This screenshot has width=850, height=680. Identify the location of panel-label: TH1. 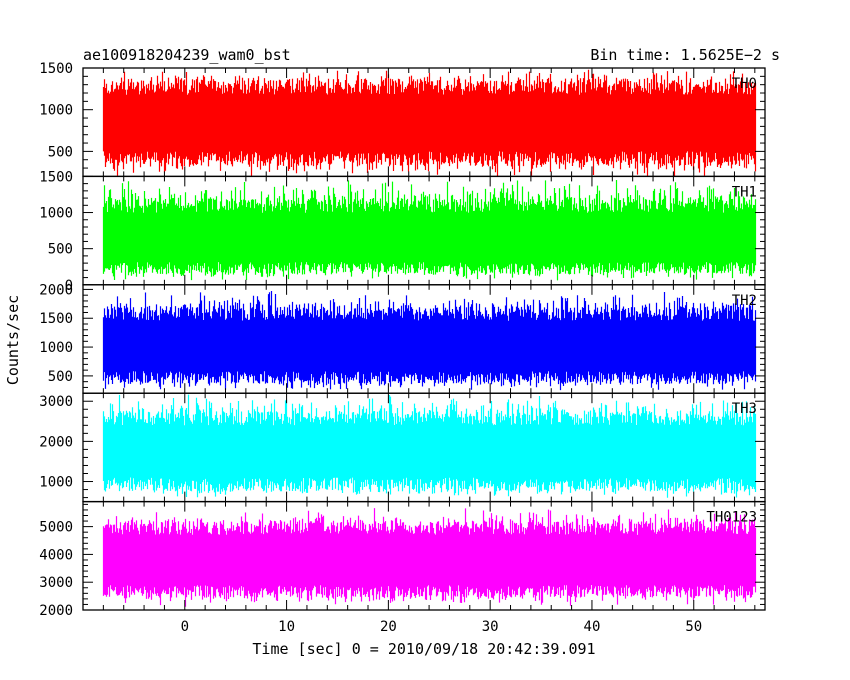
(744, 192).